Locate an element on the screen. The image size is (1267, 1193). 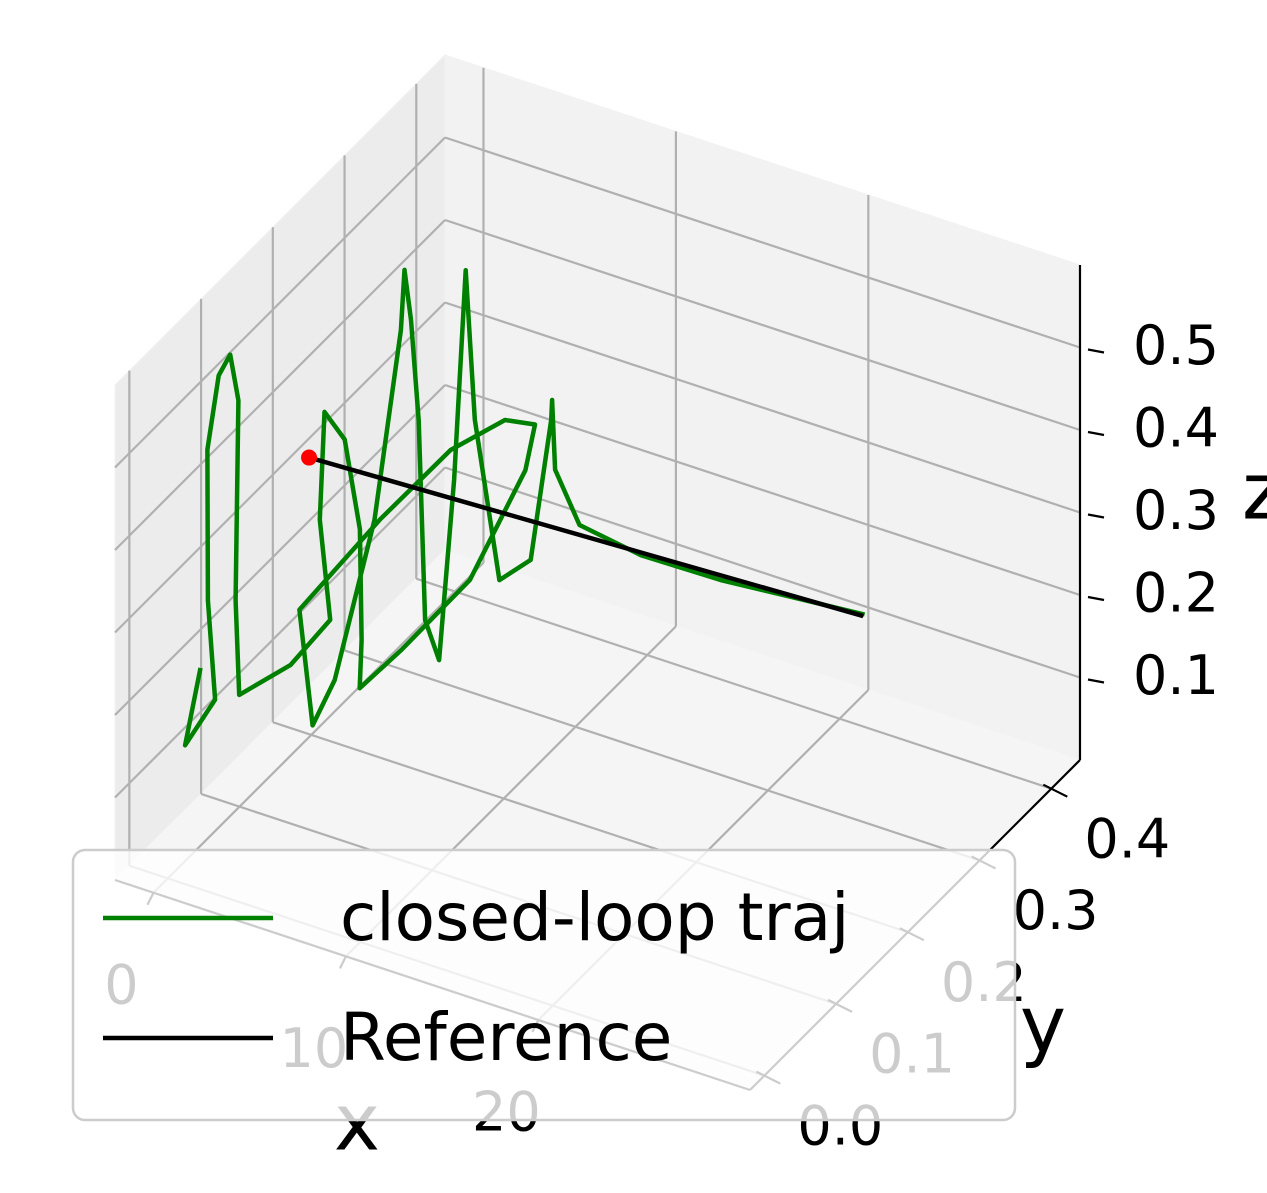
series-line is located at coordinates (586, 537).